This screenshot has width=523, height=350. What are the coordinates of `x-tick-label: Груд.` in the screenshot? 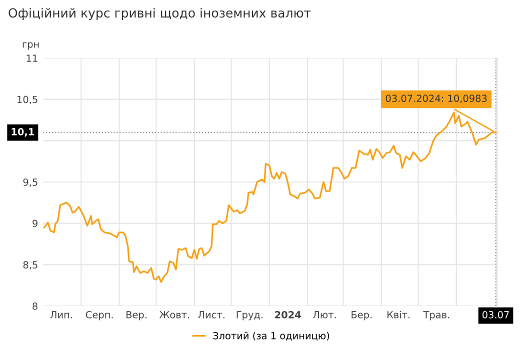 It's located at (249, 315).